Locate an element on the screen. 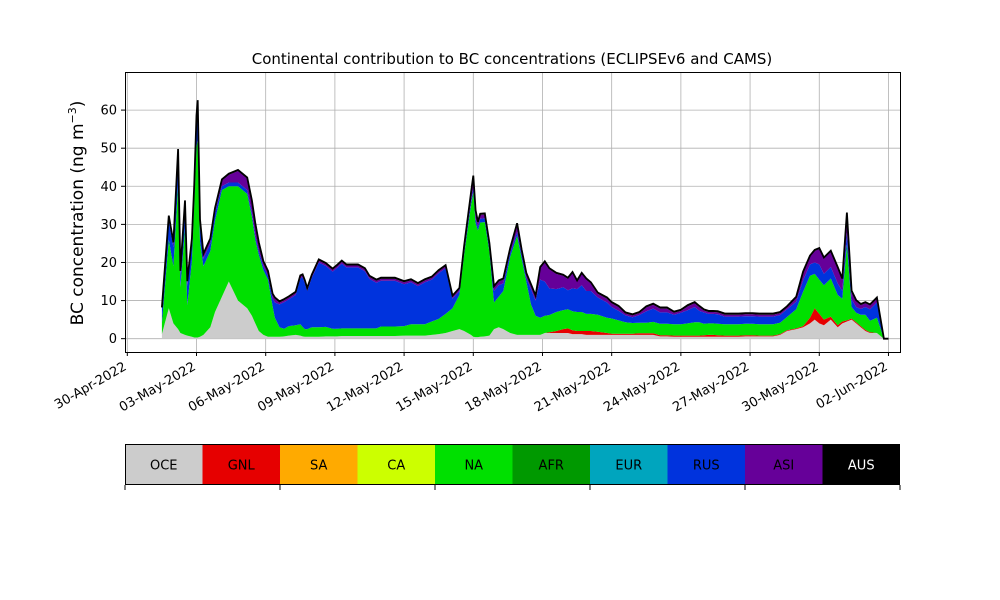  legend-swatch-afr is located at coordinates (551, 464).